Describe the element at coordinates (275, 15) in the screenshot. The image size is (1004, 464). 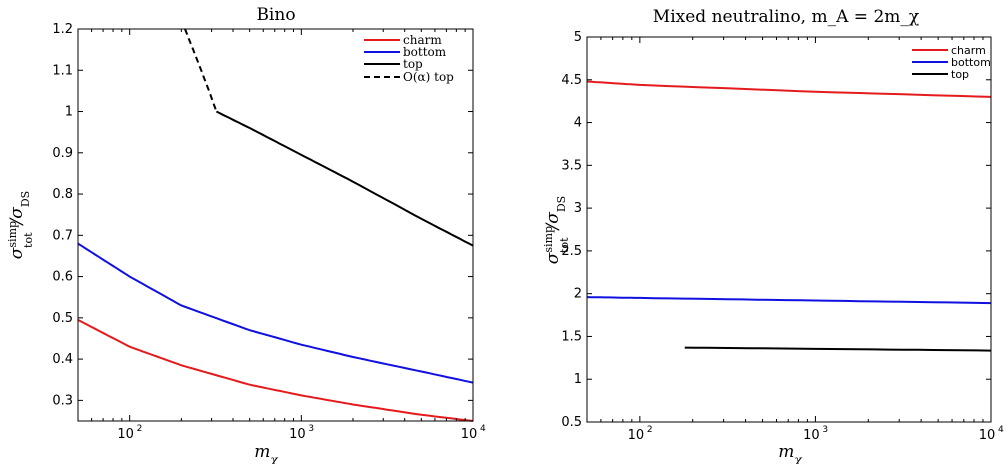
I see `bino-chart-title: Bino` at that location.